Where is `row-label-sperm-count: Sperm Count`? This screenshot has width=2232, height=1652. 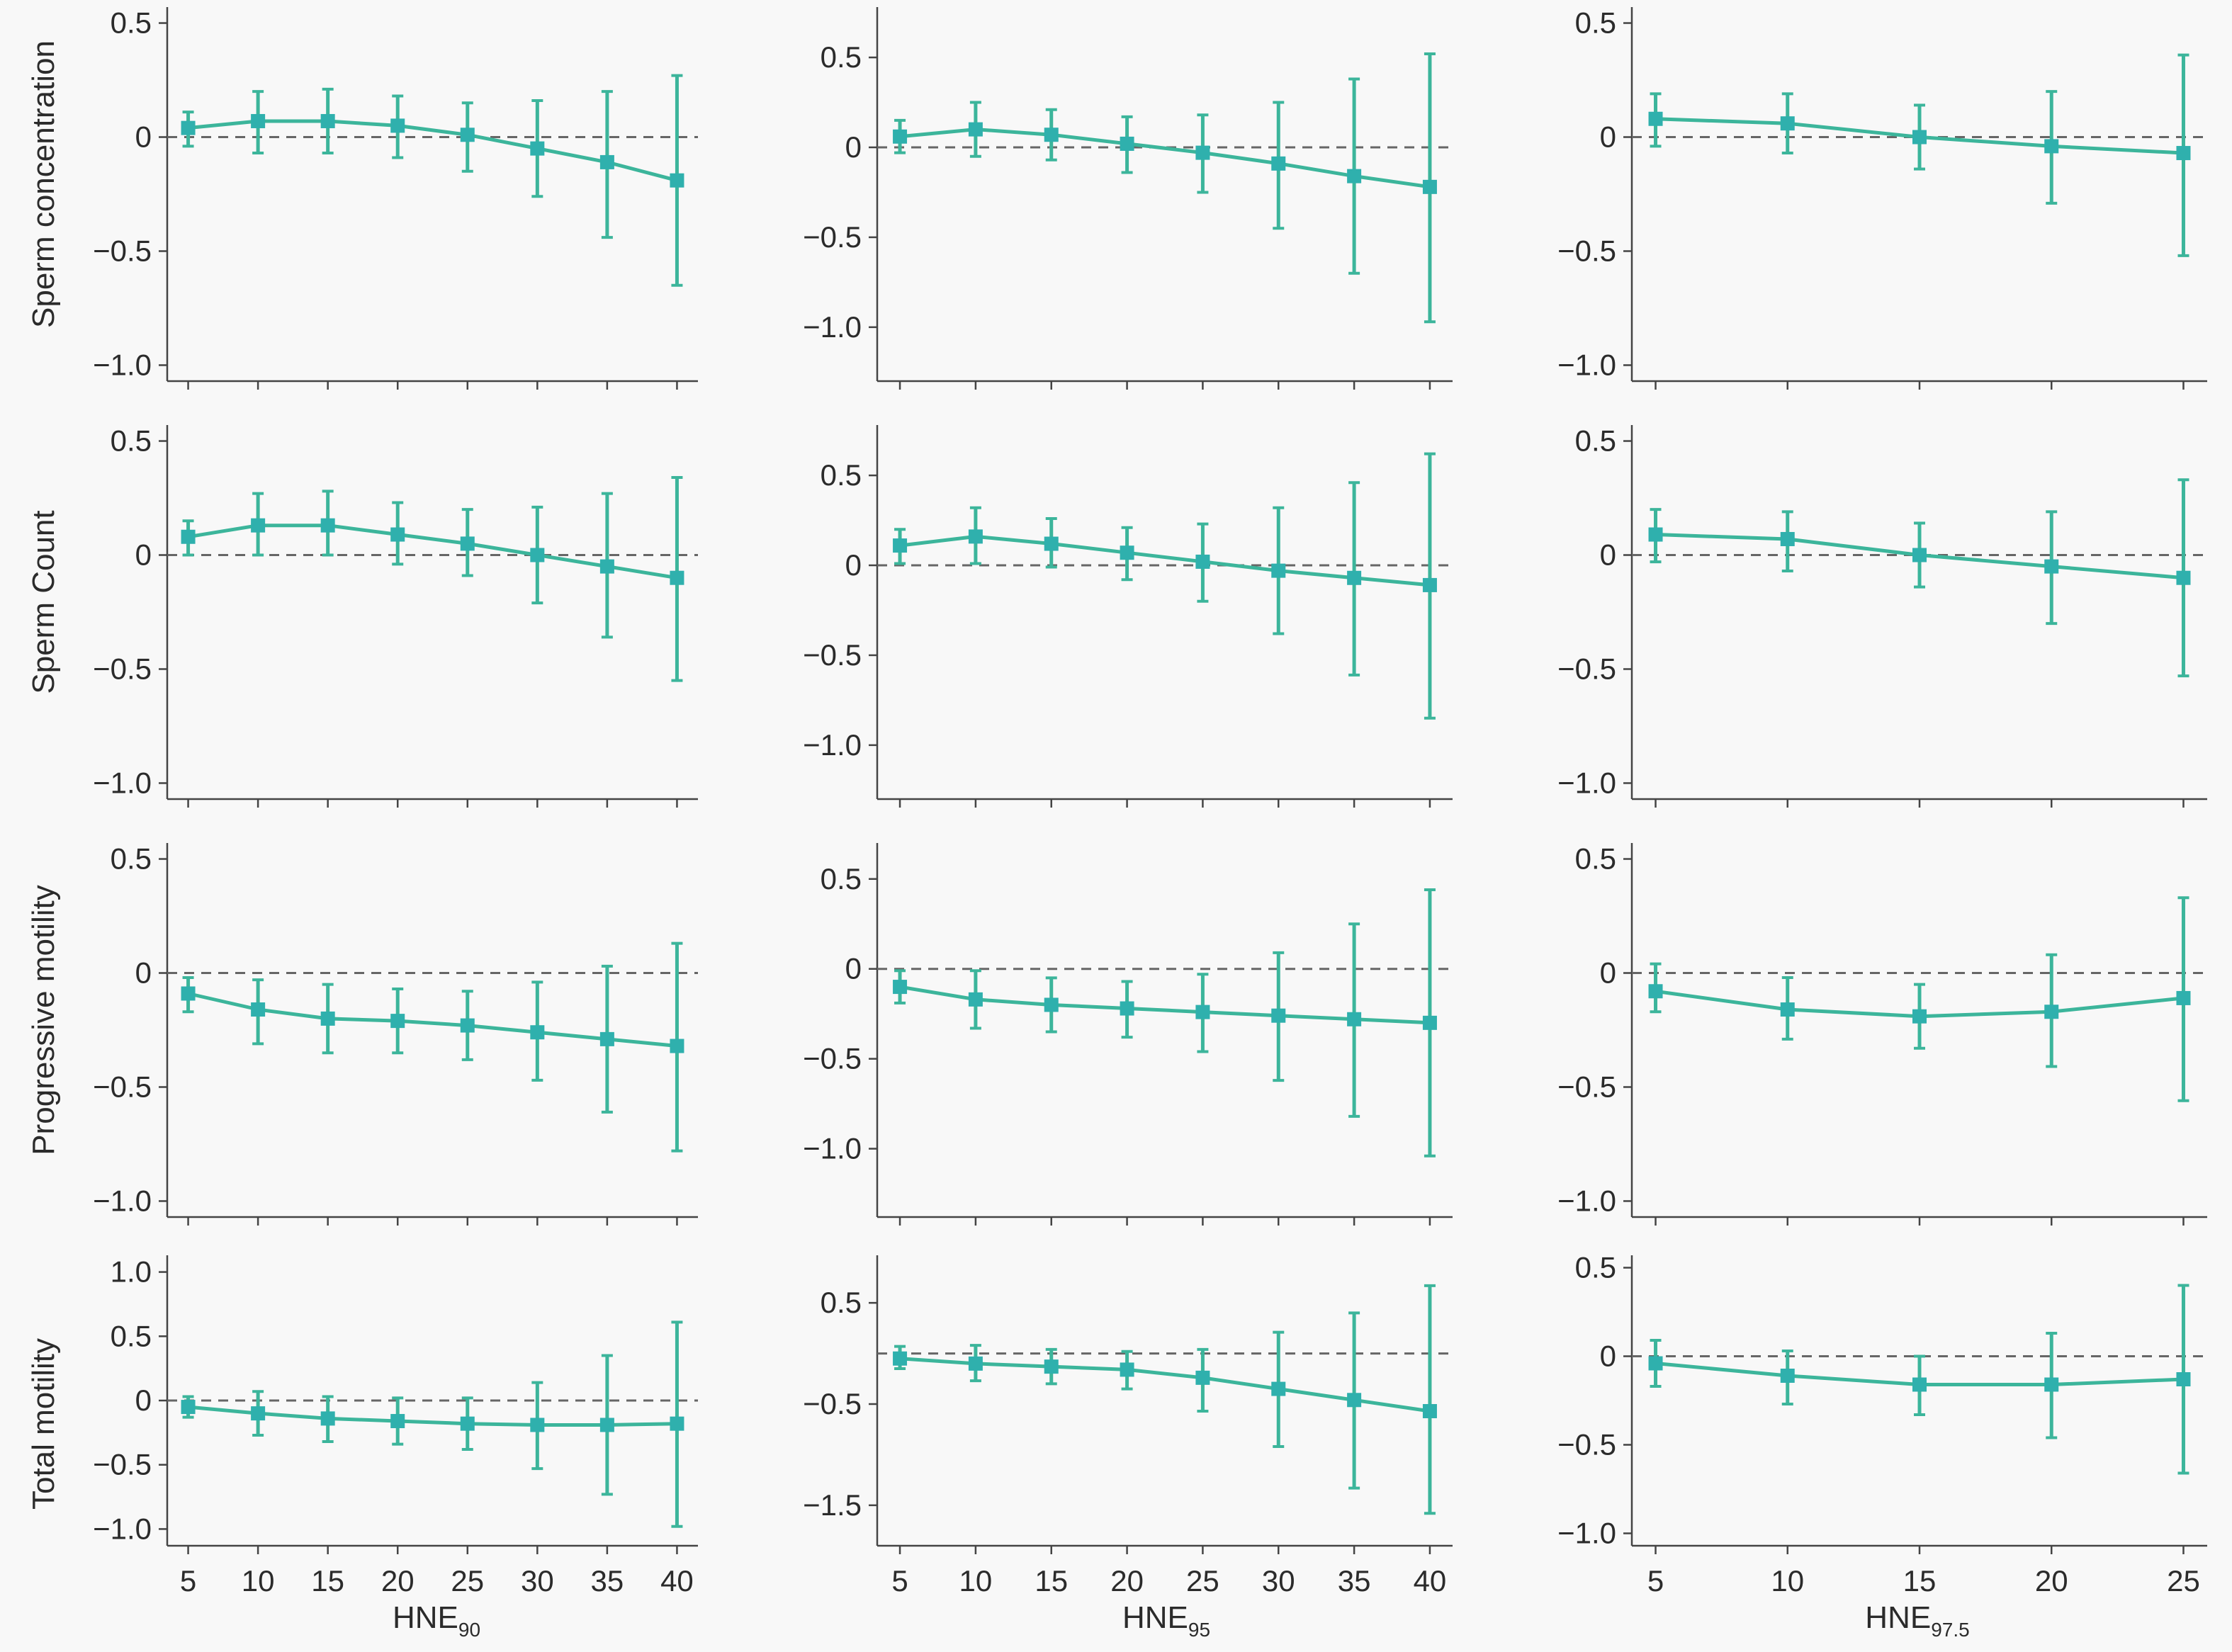 row-label-sperm-count: Sperm Count is located at coordinates (43, 602).